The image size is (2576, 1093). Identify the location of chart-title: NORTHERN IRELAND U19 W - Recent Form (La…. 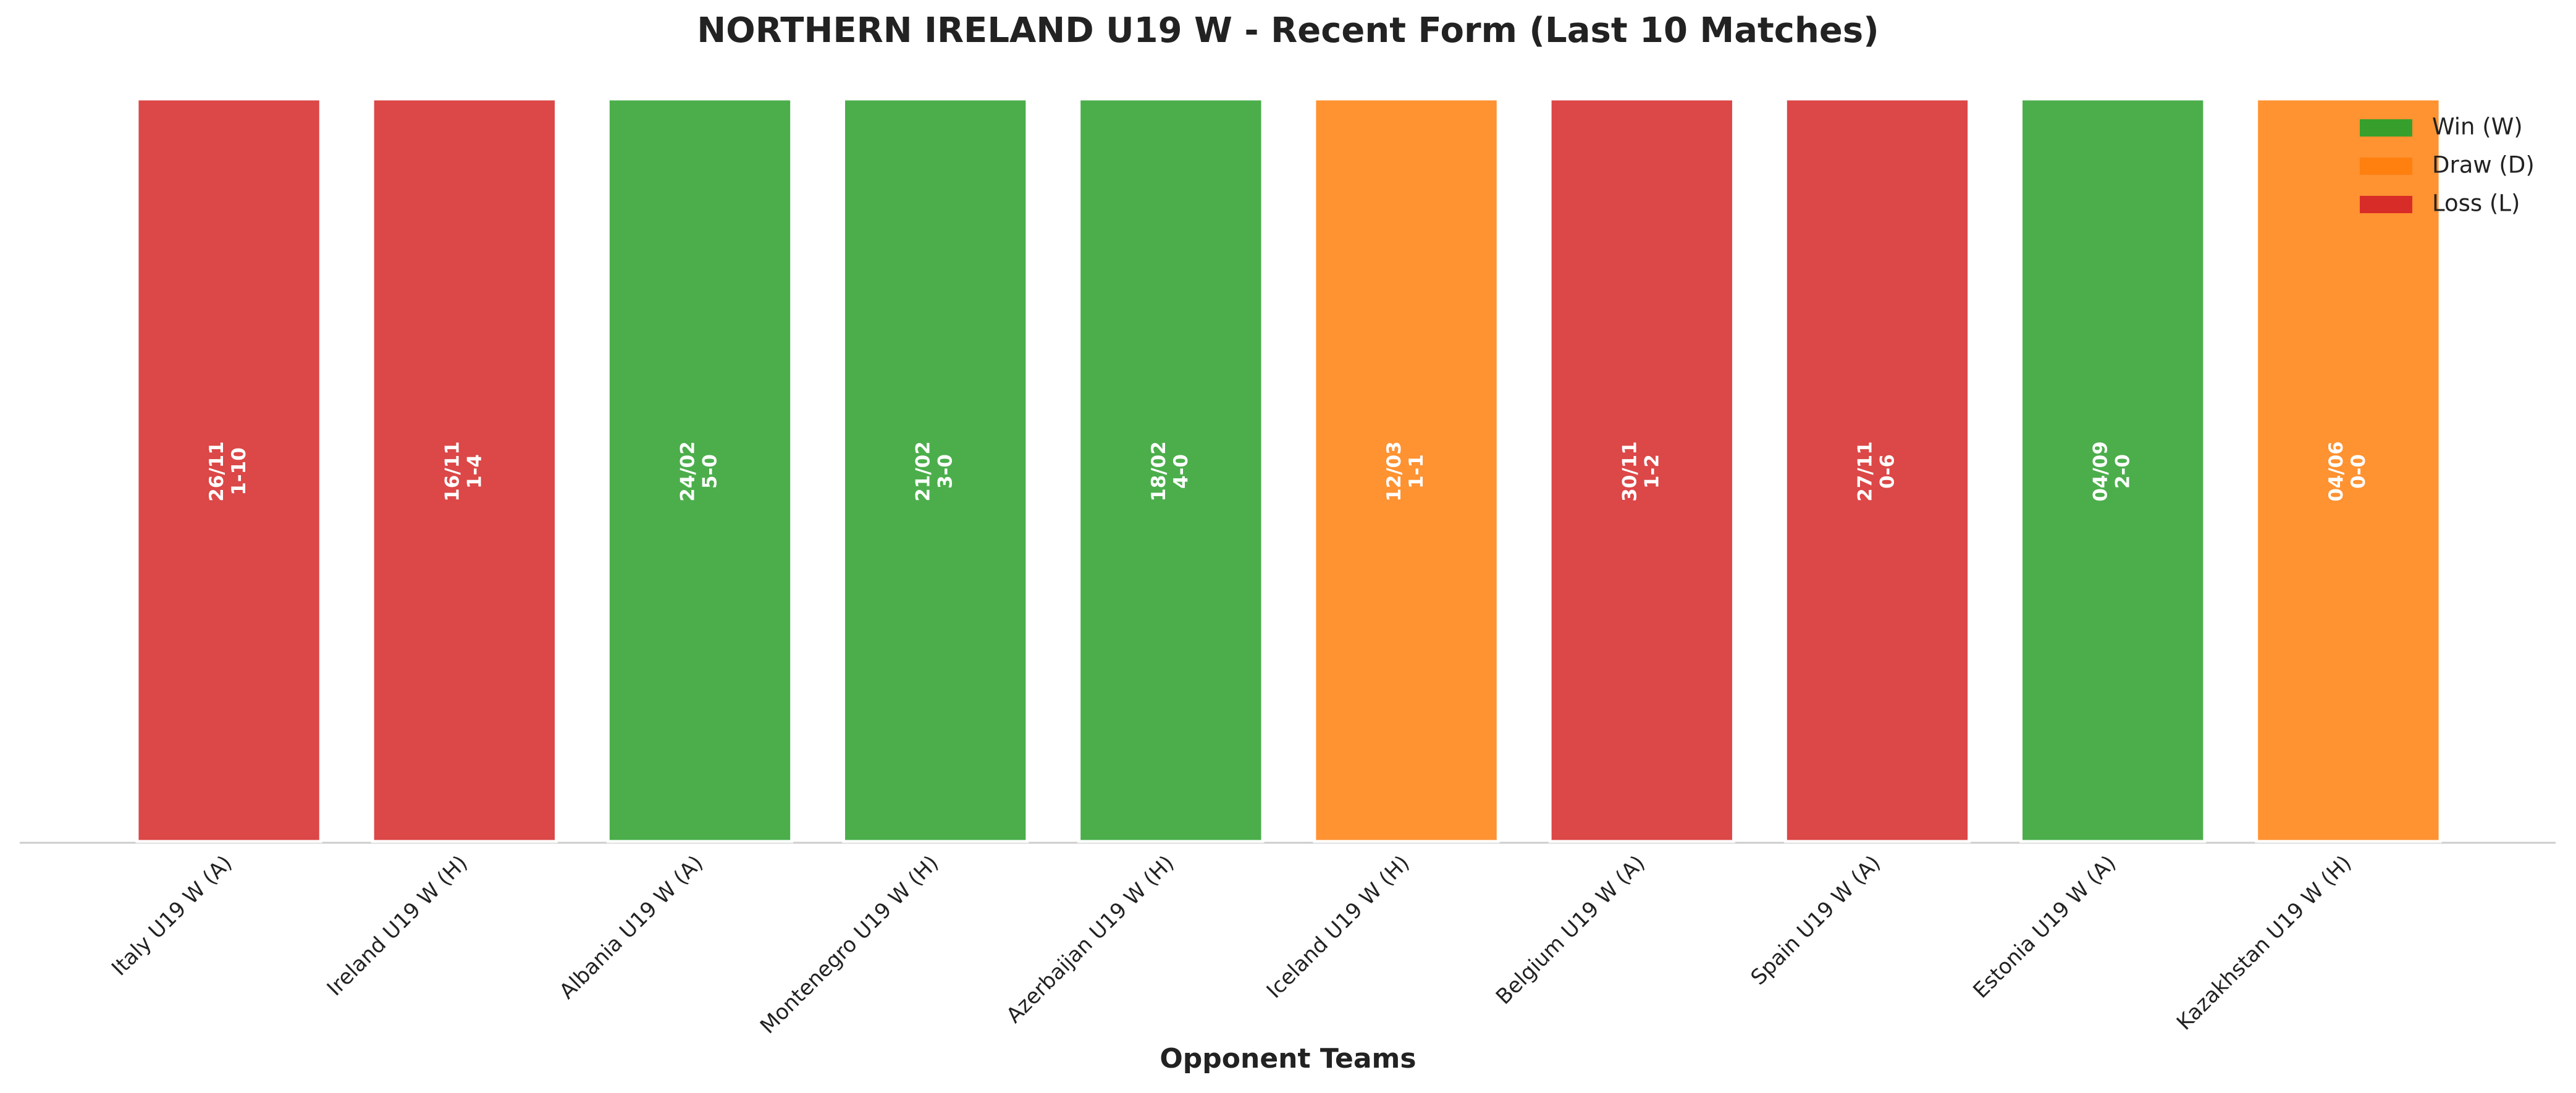
(1288, 31).